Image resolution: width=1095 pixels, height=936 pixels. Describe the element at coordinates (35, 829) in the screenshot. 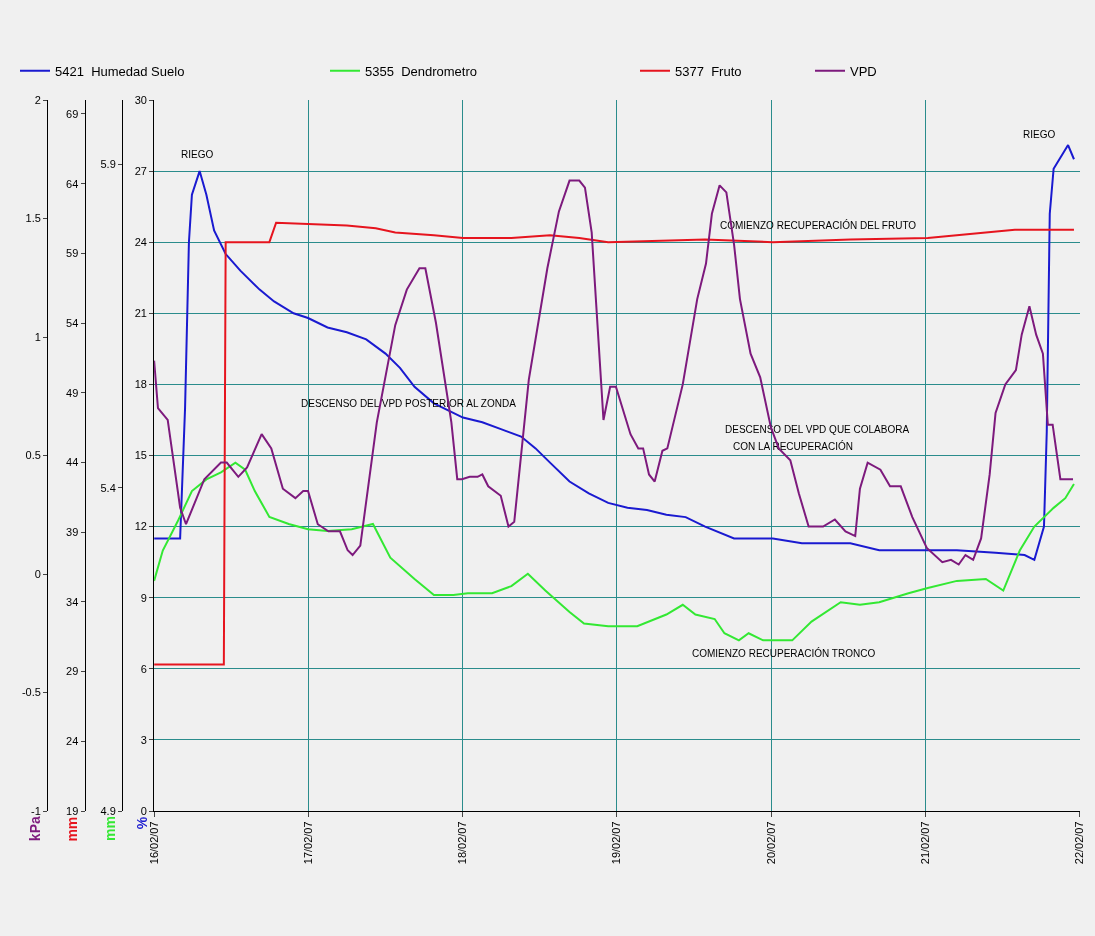

I see `y-axis-title: kPa` at that location.